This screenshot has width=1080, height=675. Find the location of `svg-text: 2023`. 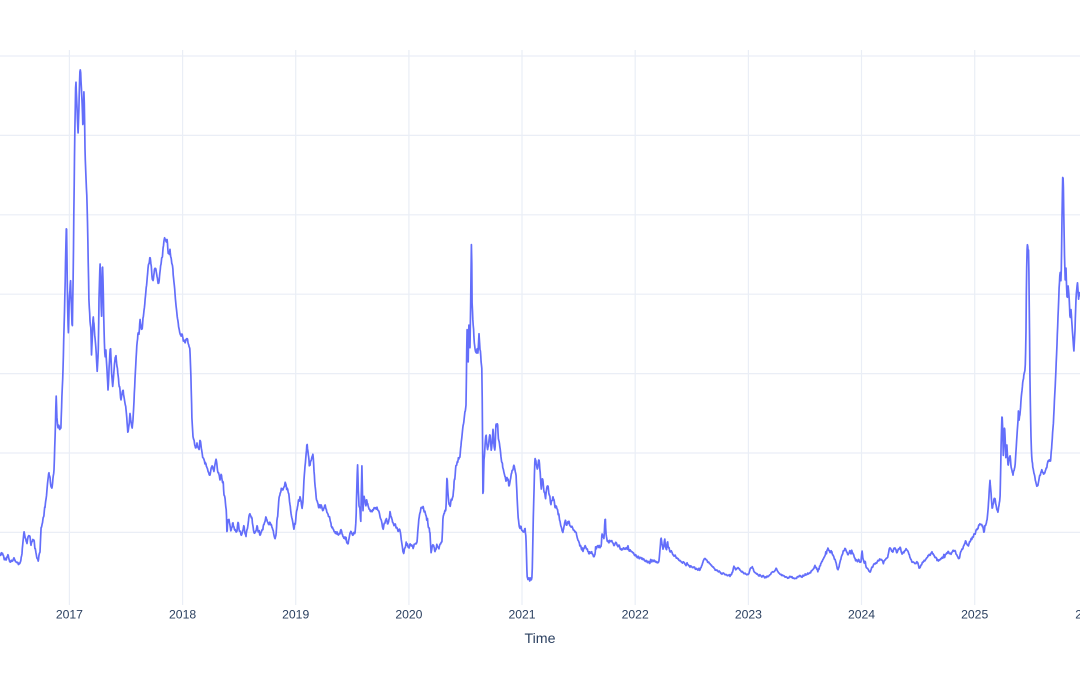

svg-text: 2023 is located at coordinates (748, 615).